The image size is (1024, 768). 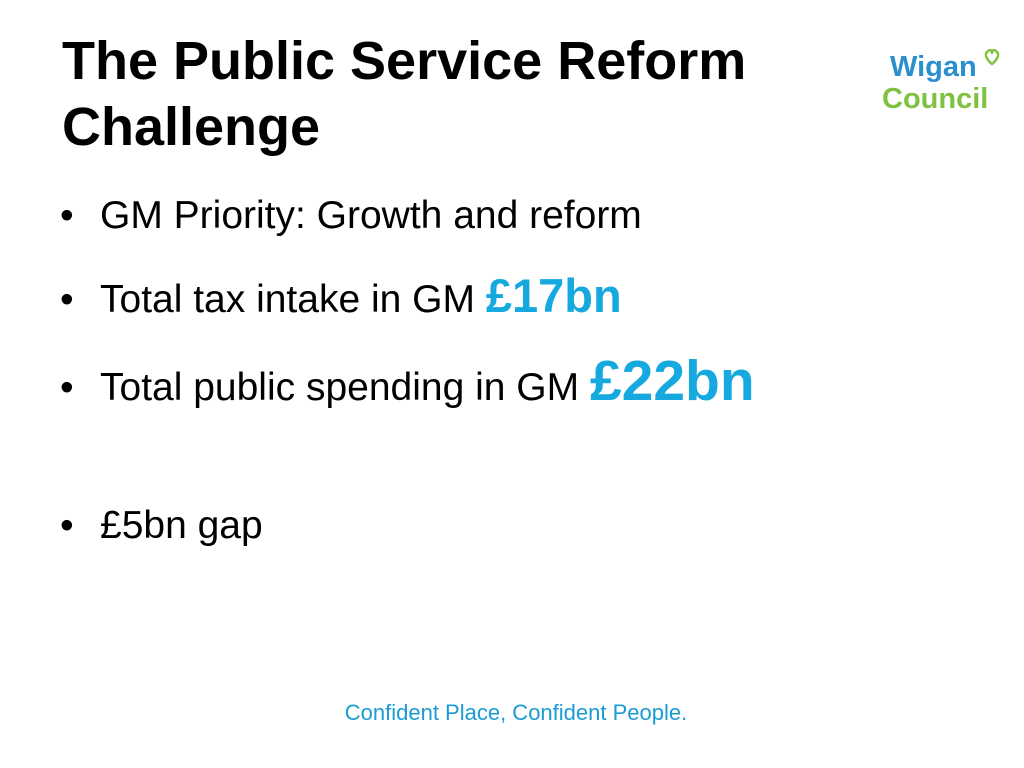 What do you see at coordinates (672, 381) in the screenshot?
I see `bullet-highlight: £22bn` at bounding box center [672, 381].